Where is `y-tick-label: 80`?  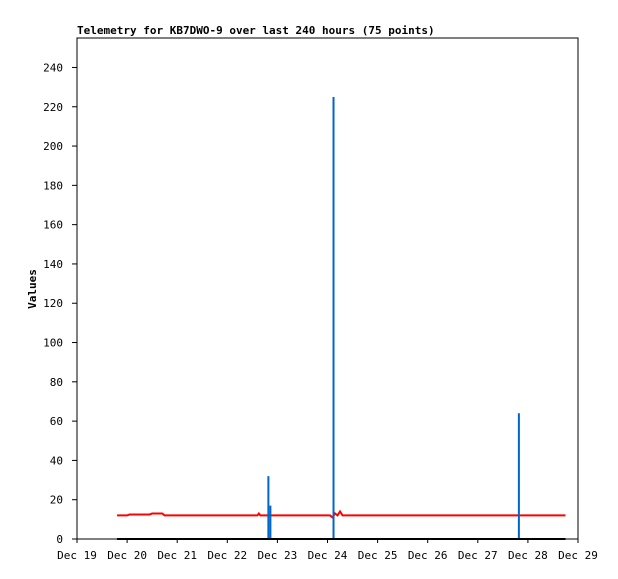 y-tick-label: 80 is located at coordinates (56, 382).